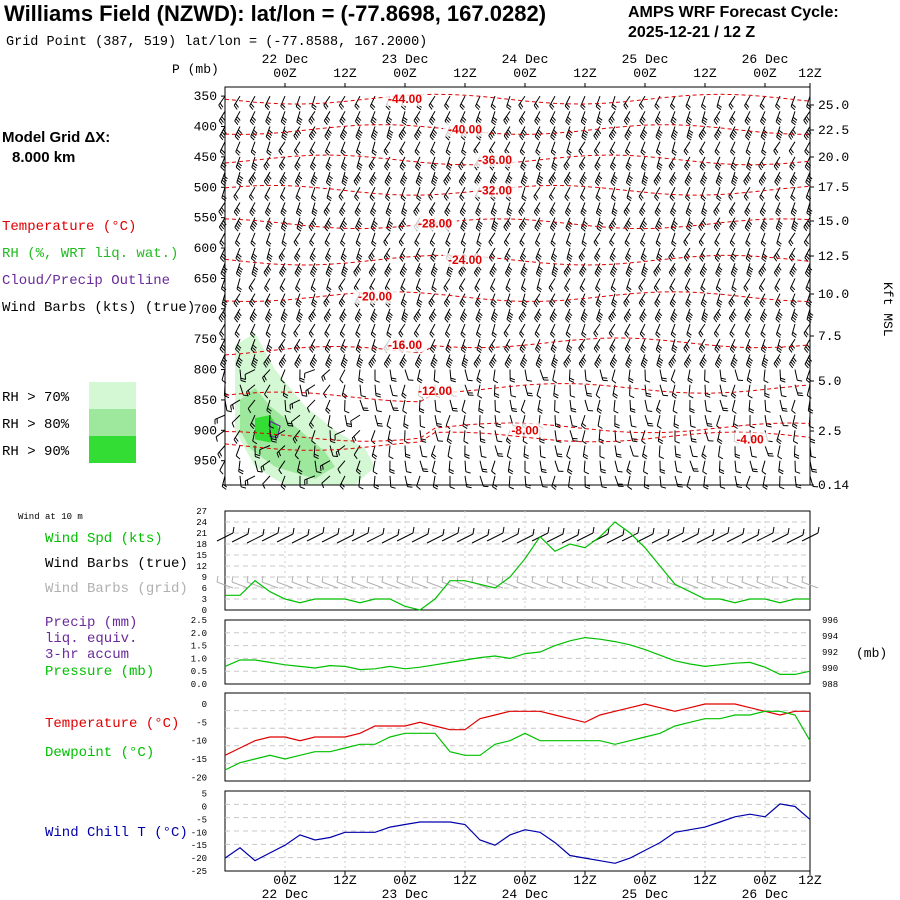 This screenshot has width=900, height=900. What do you see at coordinates (871, 653) in the screenshot?
I see `pressure-unit-label: (mb)` at bounding box center [871, 653].